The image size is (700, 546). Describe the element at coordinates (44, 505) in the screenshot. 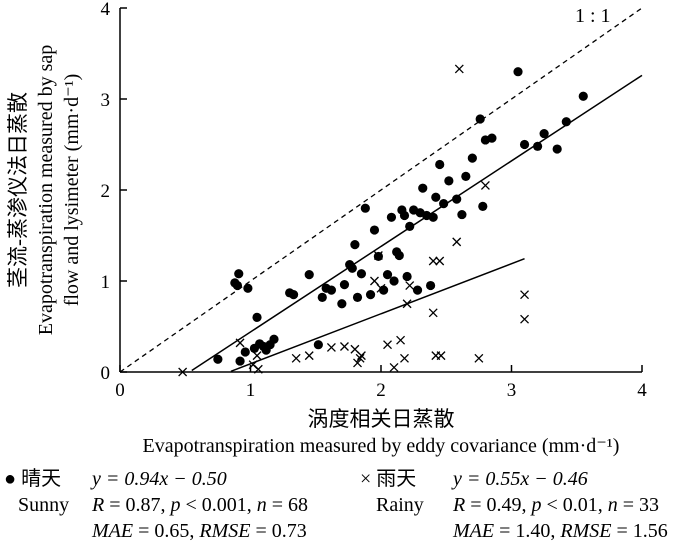

I see `sunny-label-en: Sunny` at that location.